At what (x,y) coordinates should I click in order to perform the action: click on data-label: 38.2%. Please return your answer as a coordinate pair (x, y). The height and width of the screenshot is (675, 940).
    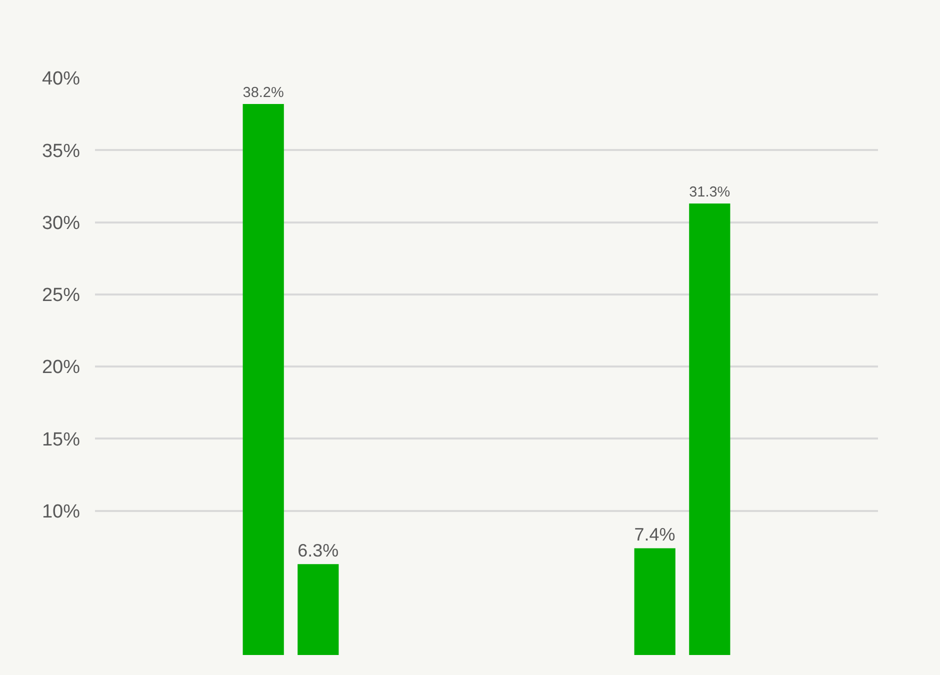
    Looking at the image, I should click on (263, 93).